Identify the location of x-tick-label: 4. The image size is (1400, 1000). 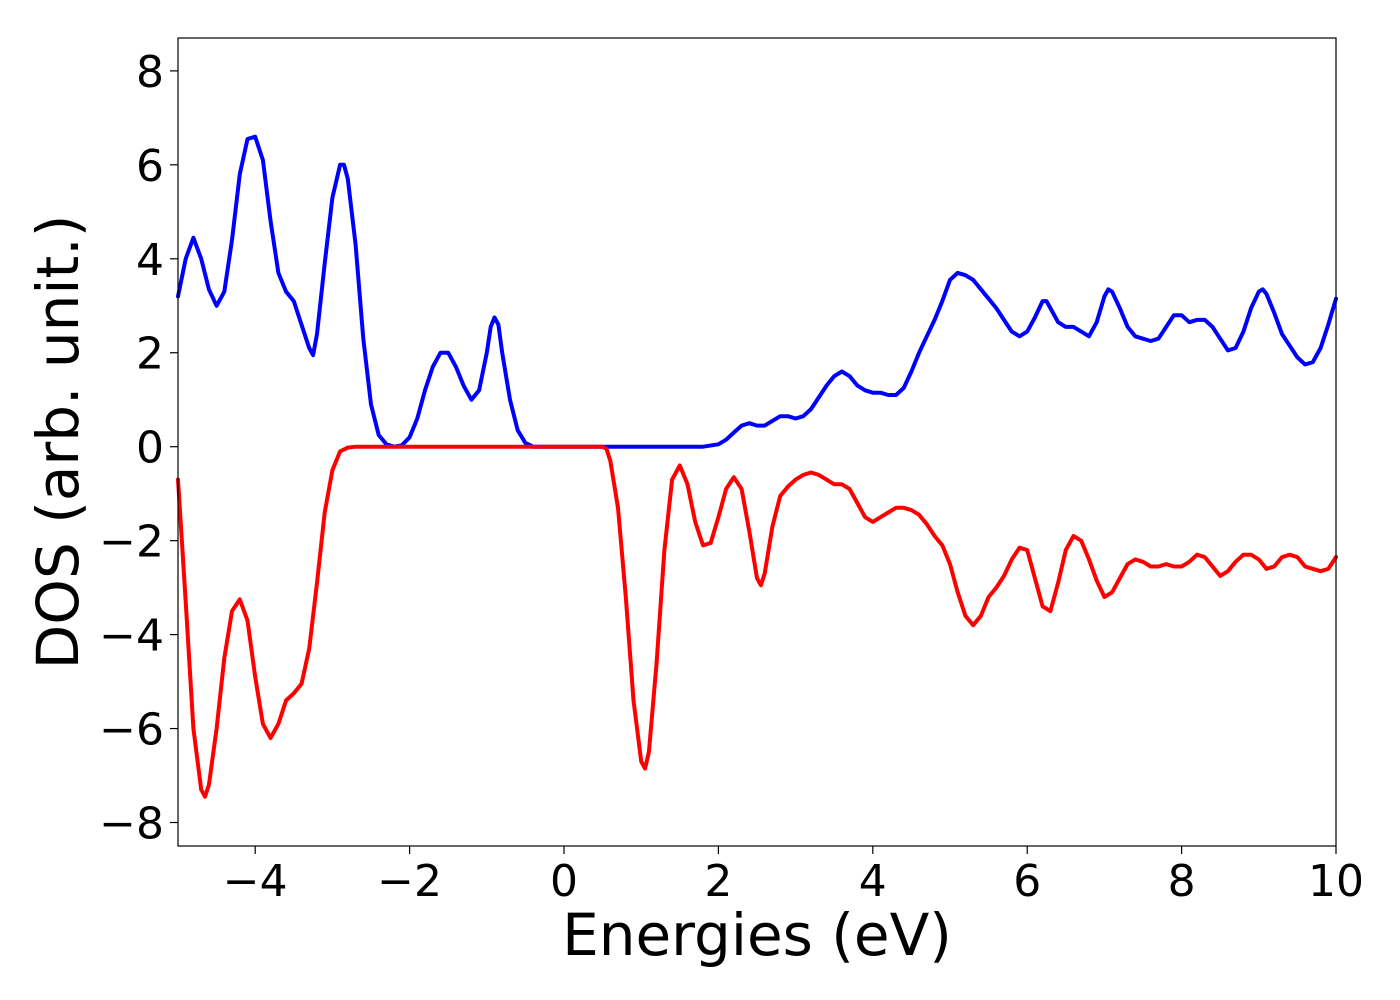
(873, 881).